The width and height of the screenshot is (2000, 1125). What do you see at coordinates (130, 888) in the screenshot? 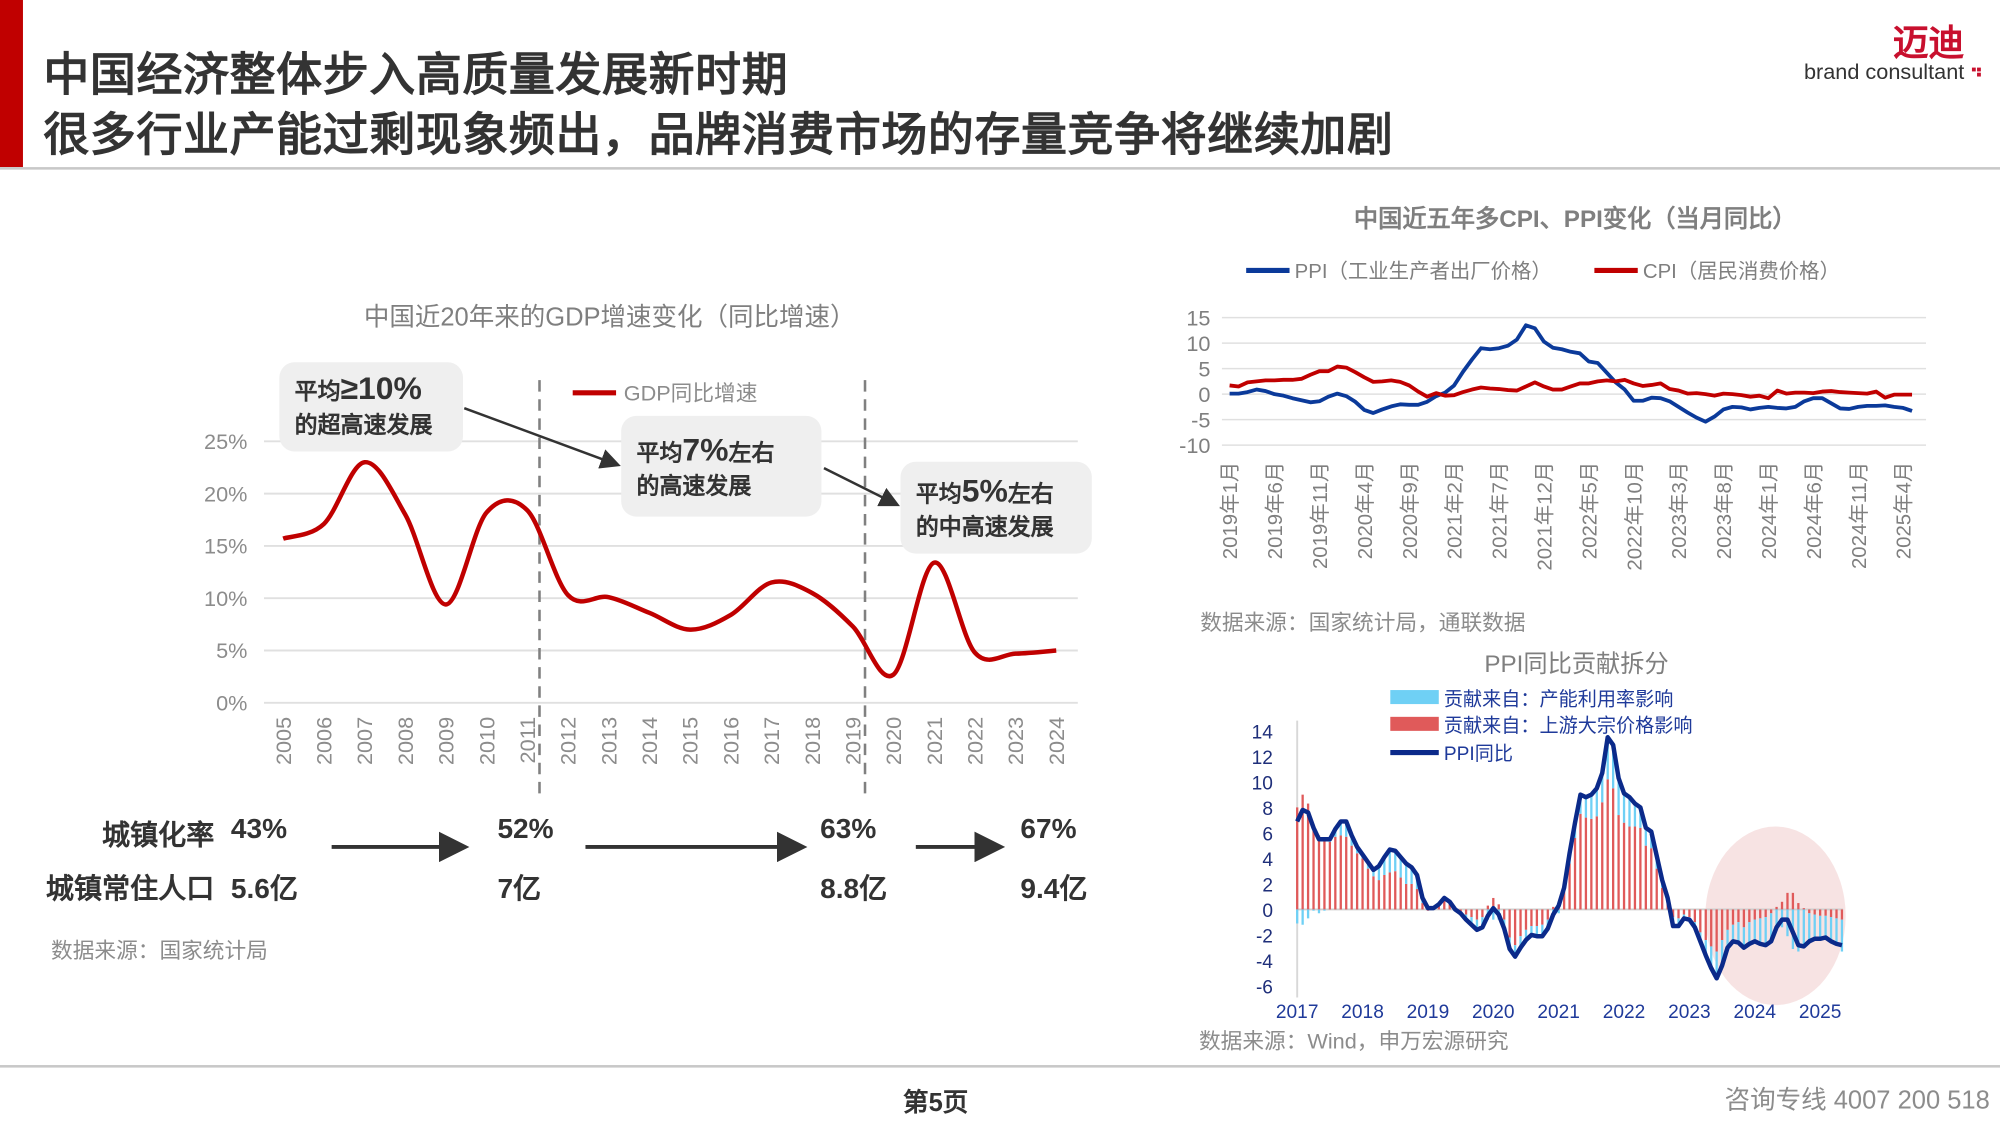
I see `population-label: 城镇常住人口` at bounding box center [130, 888].